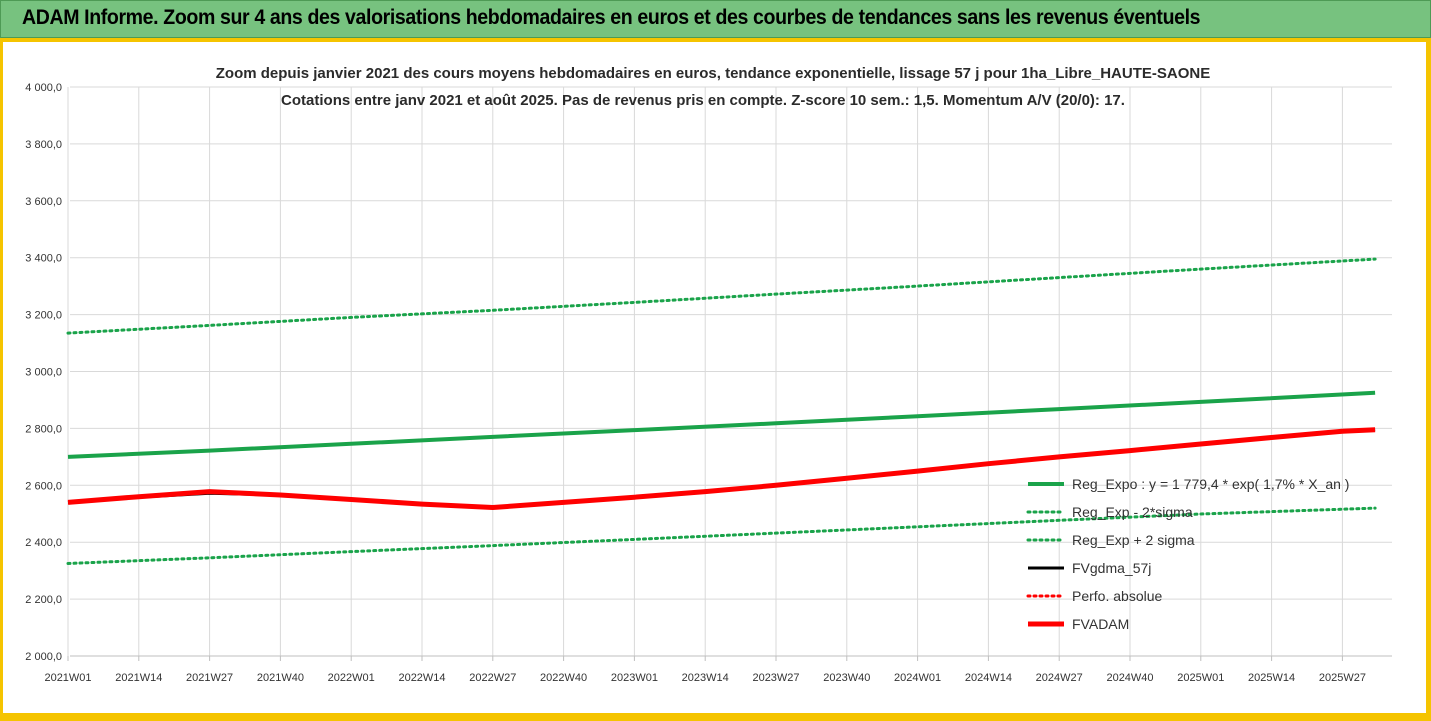 This screenshot has height=721, width=1431. What do you see at coordinates (1111, 568) in the screenshot?
I see `legend-label-3: FVgdma_57j` at bounding box center [1111, 568].